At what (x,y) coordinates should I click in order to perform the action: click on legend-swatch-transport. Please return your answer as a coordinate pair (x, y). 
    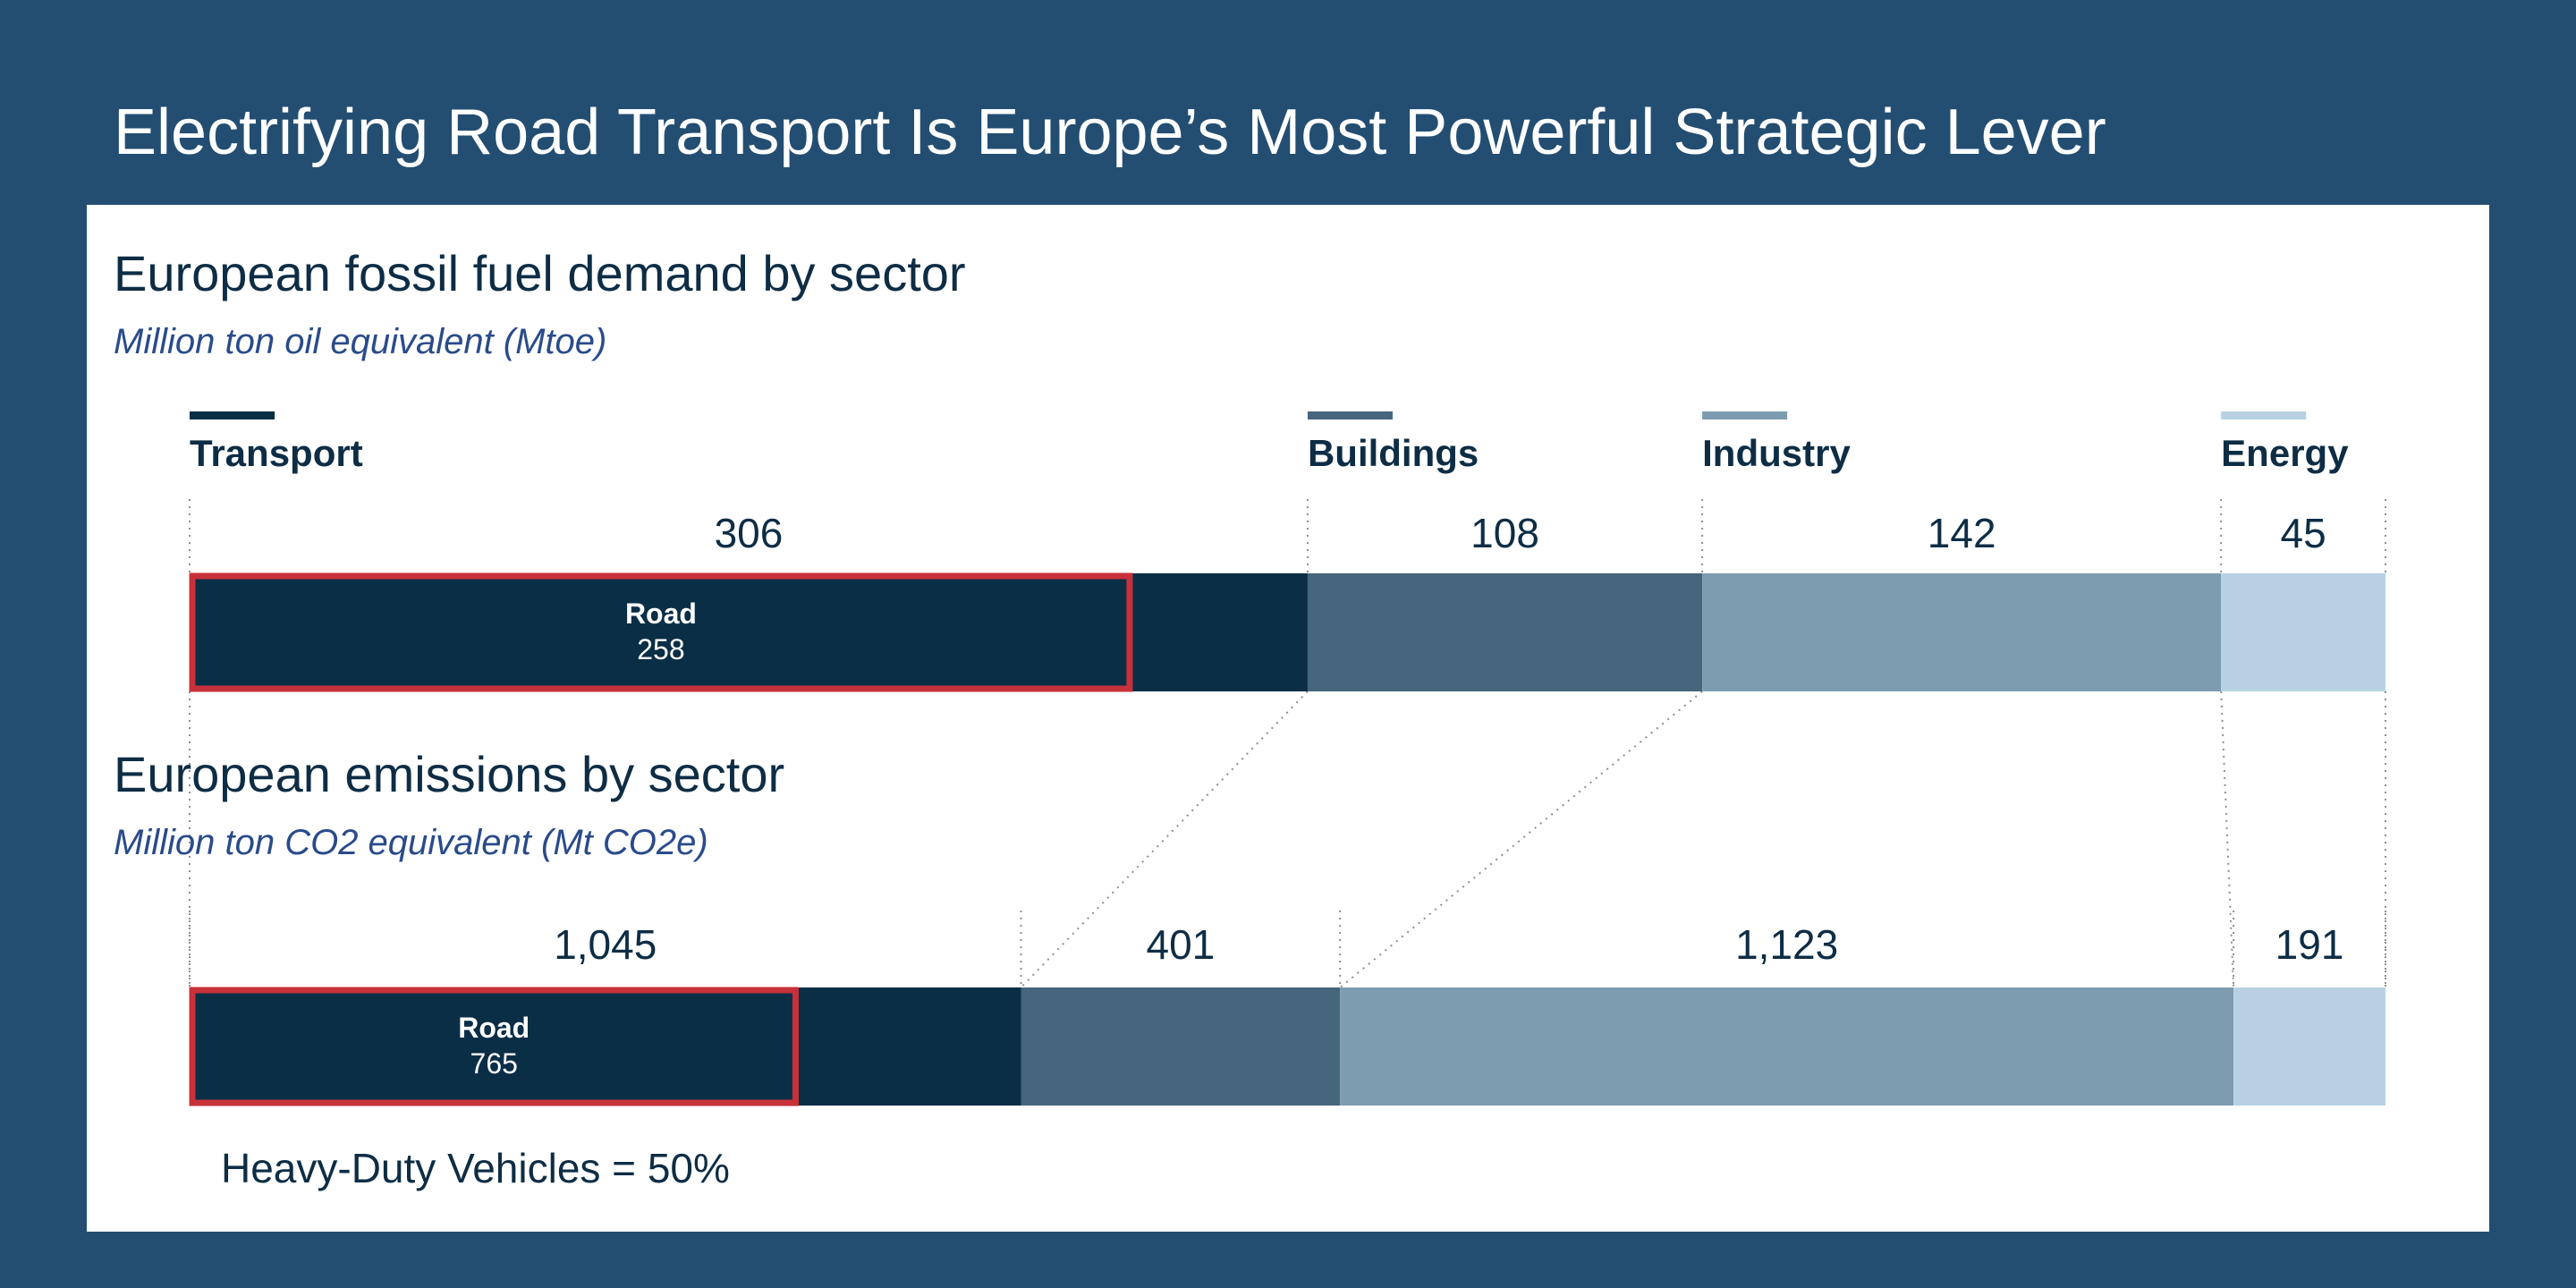
    Looking at the image, I should click on (232, 415).